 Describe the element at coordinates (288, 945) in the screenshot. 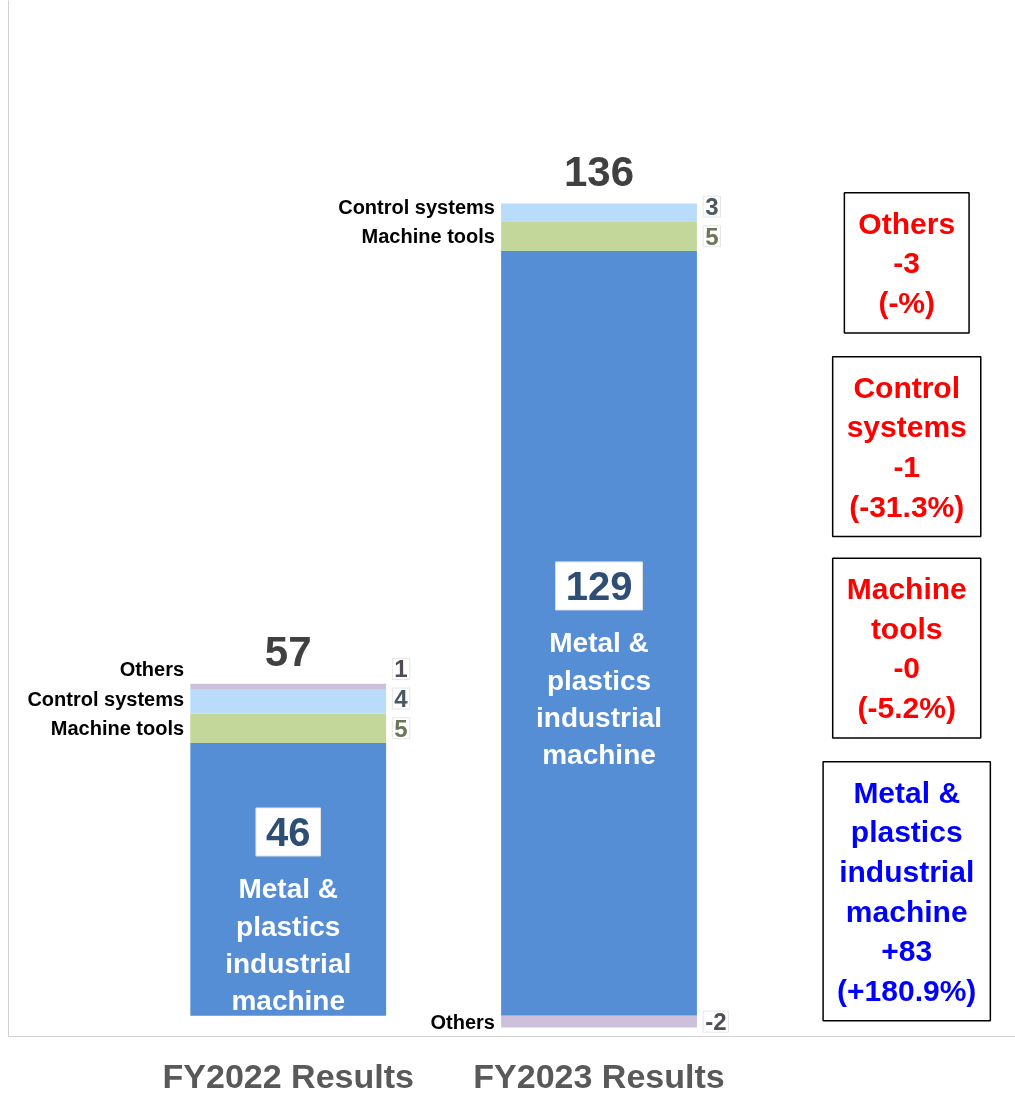

I see `series-label: Metal & plastics industrial machine` at that location.